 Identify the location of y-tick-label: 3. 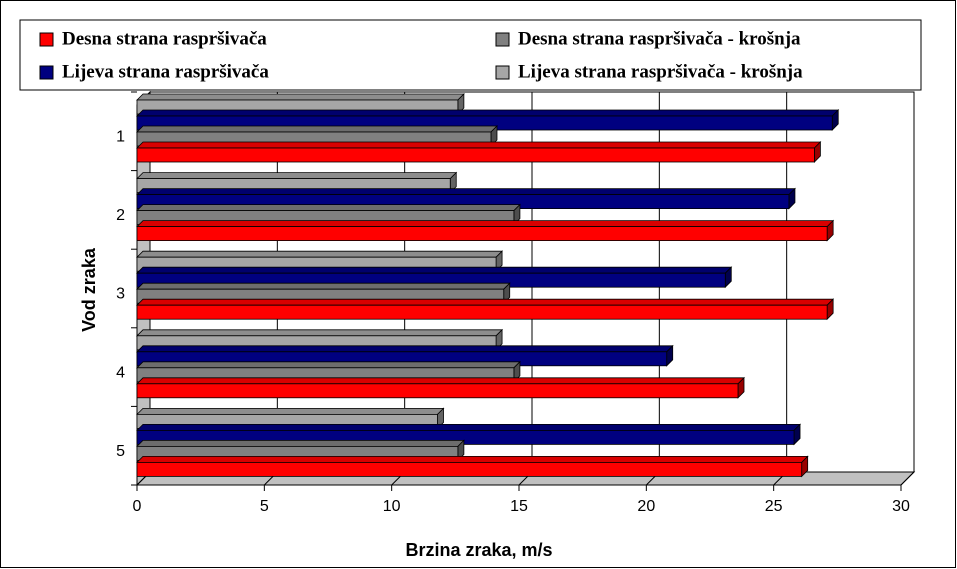
(120, 294).